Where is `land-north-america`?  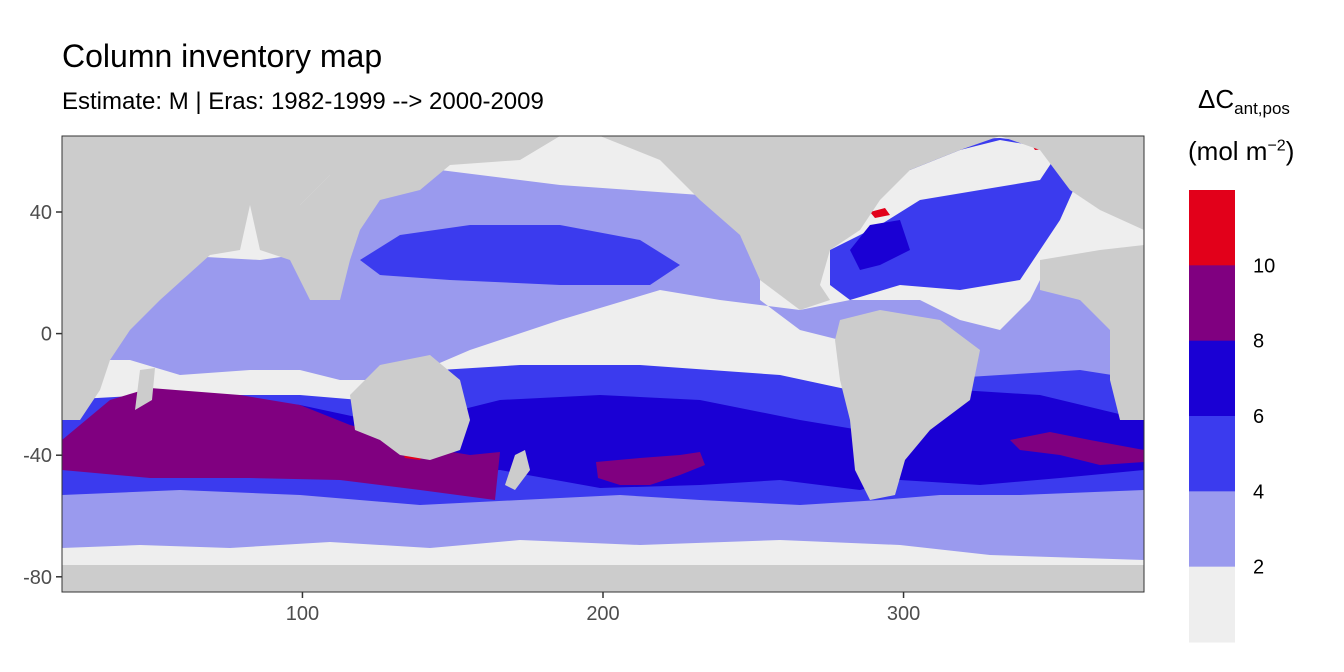
land-north-america is located at coordinates (800, 223).